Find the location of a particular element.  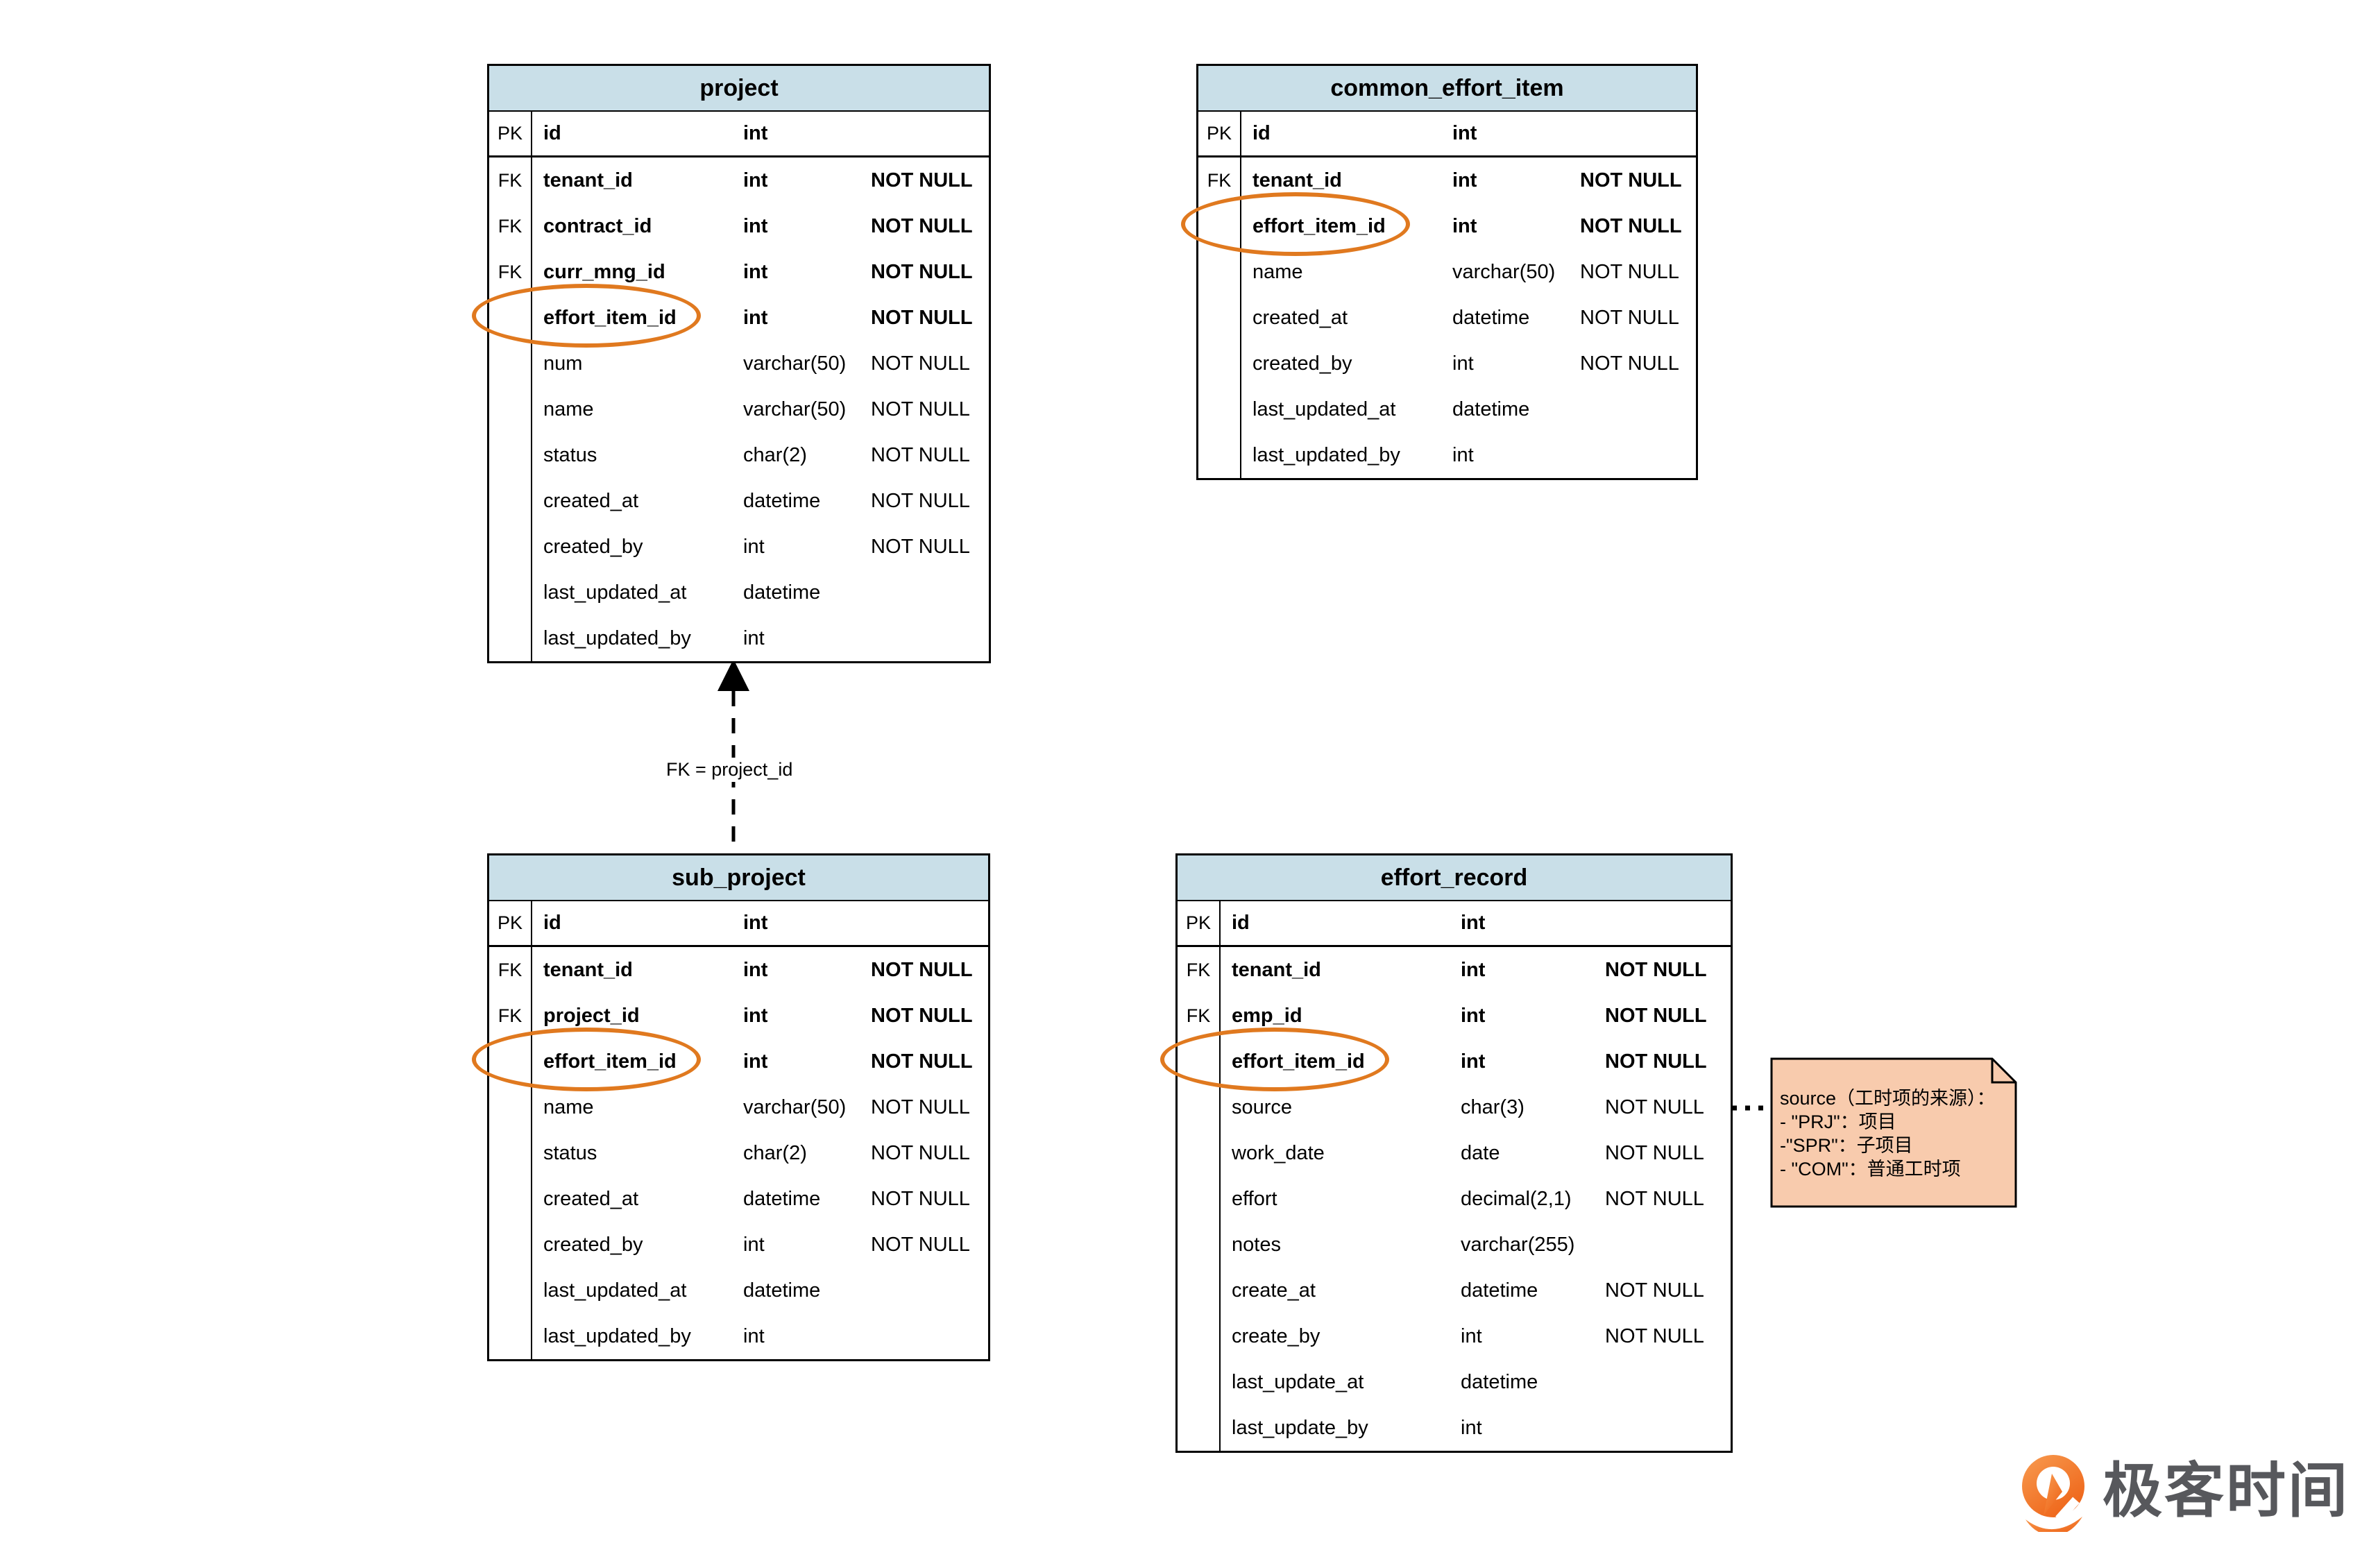

highlight-ellipse-project-effort-item-id is located at coordinates (586, 316).